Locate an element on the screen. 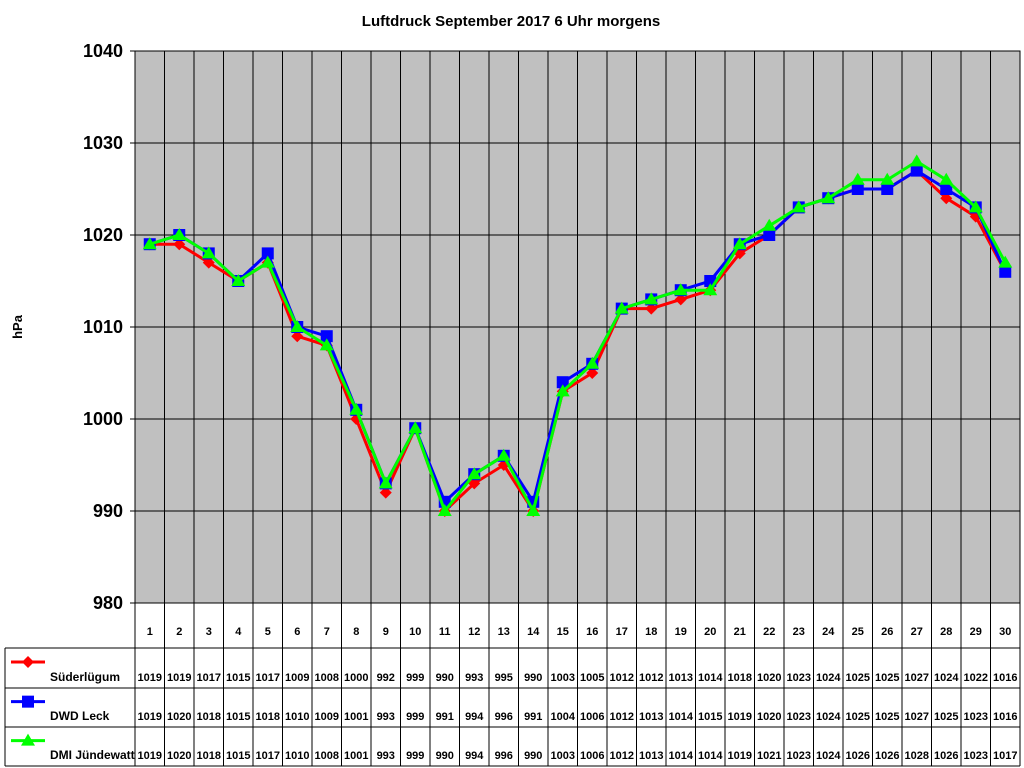 The width and height of the screenshot is (1024, 768). x-tick-label: 5 is located at coordinates (268, 632).